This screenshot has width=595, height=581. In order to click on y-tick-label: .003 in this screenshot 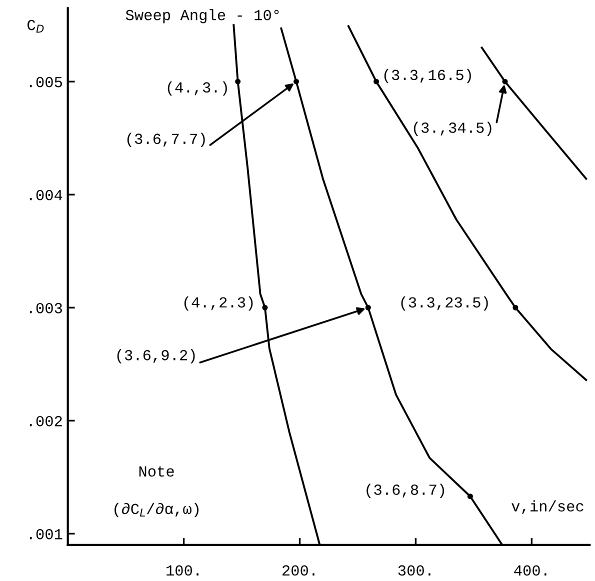, I will do `click(46, 308)`.